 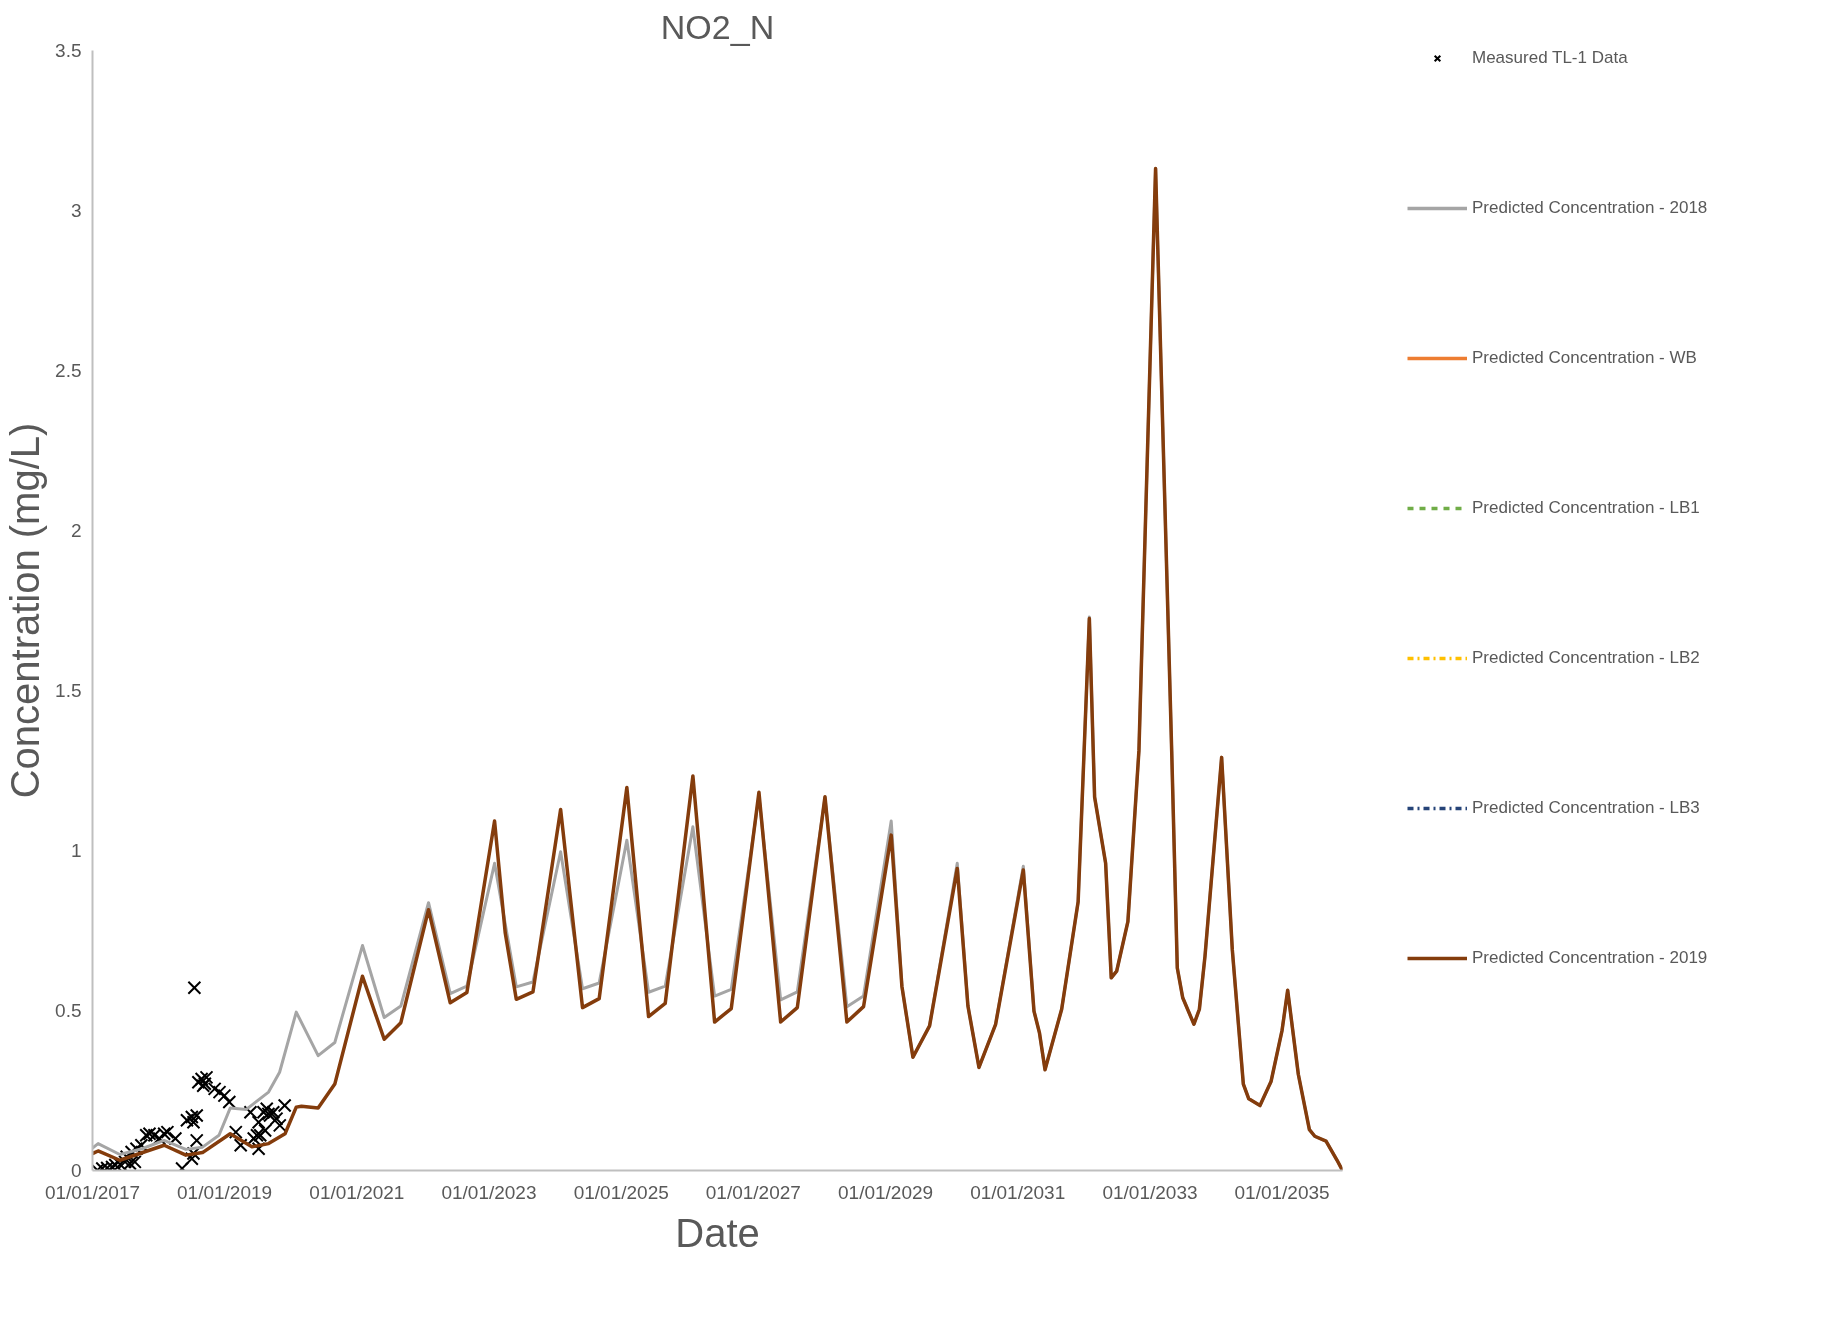 I want to click on legend-label: Predicted Concentration - WB, so click(x=1584, y=358).